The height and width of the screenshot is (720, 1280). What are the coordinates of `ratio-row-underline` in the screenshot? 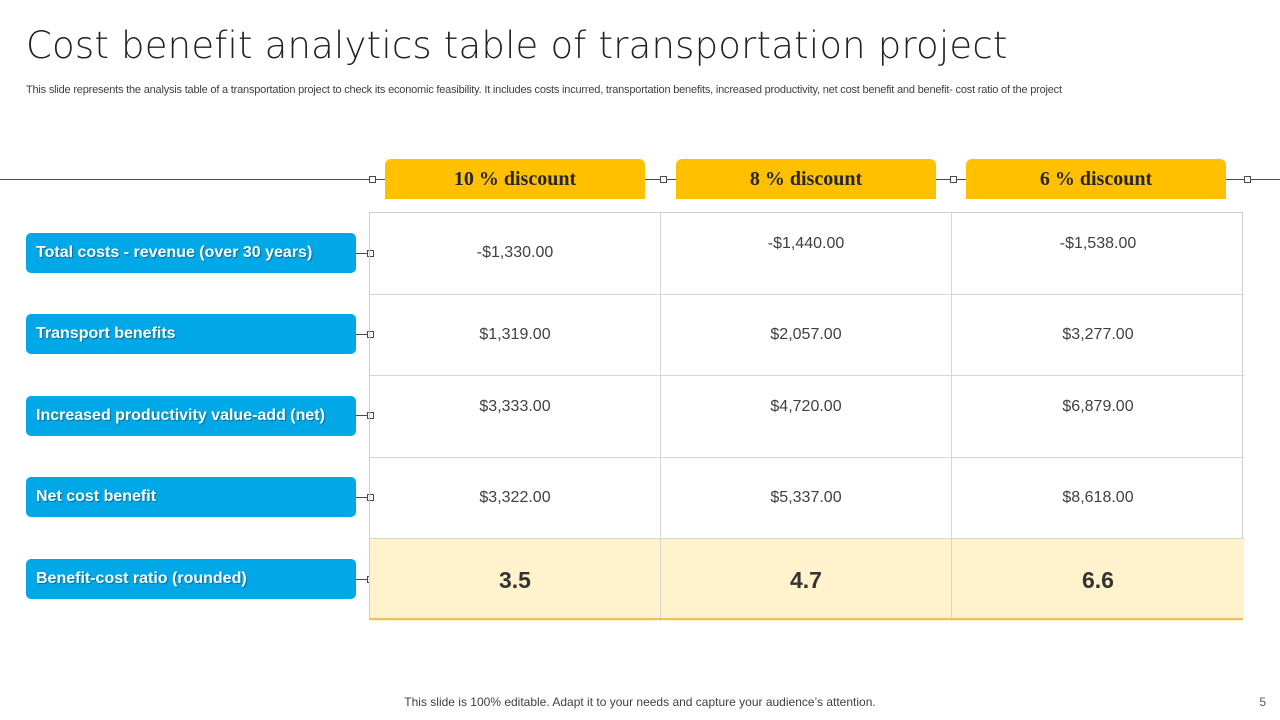 It's located at (806, 619).